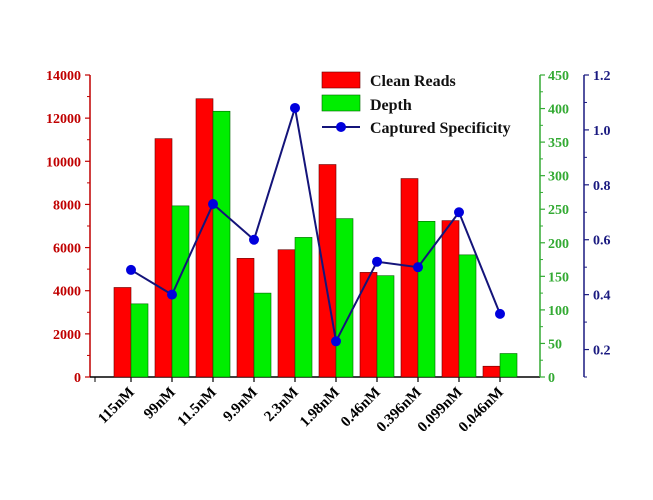 The image size is (653, 500). I want to click on x-tick-label: 0.046nM, so click(481, 410).